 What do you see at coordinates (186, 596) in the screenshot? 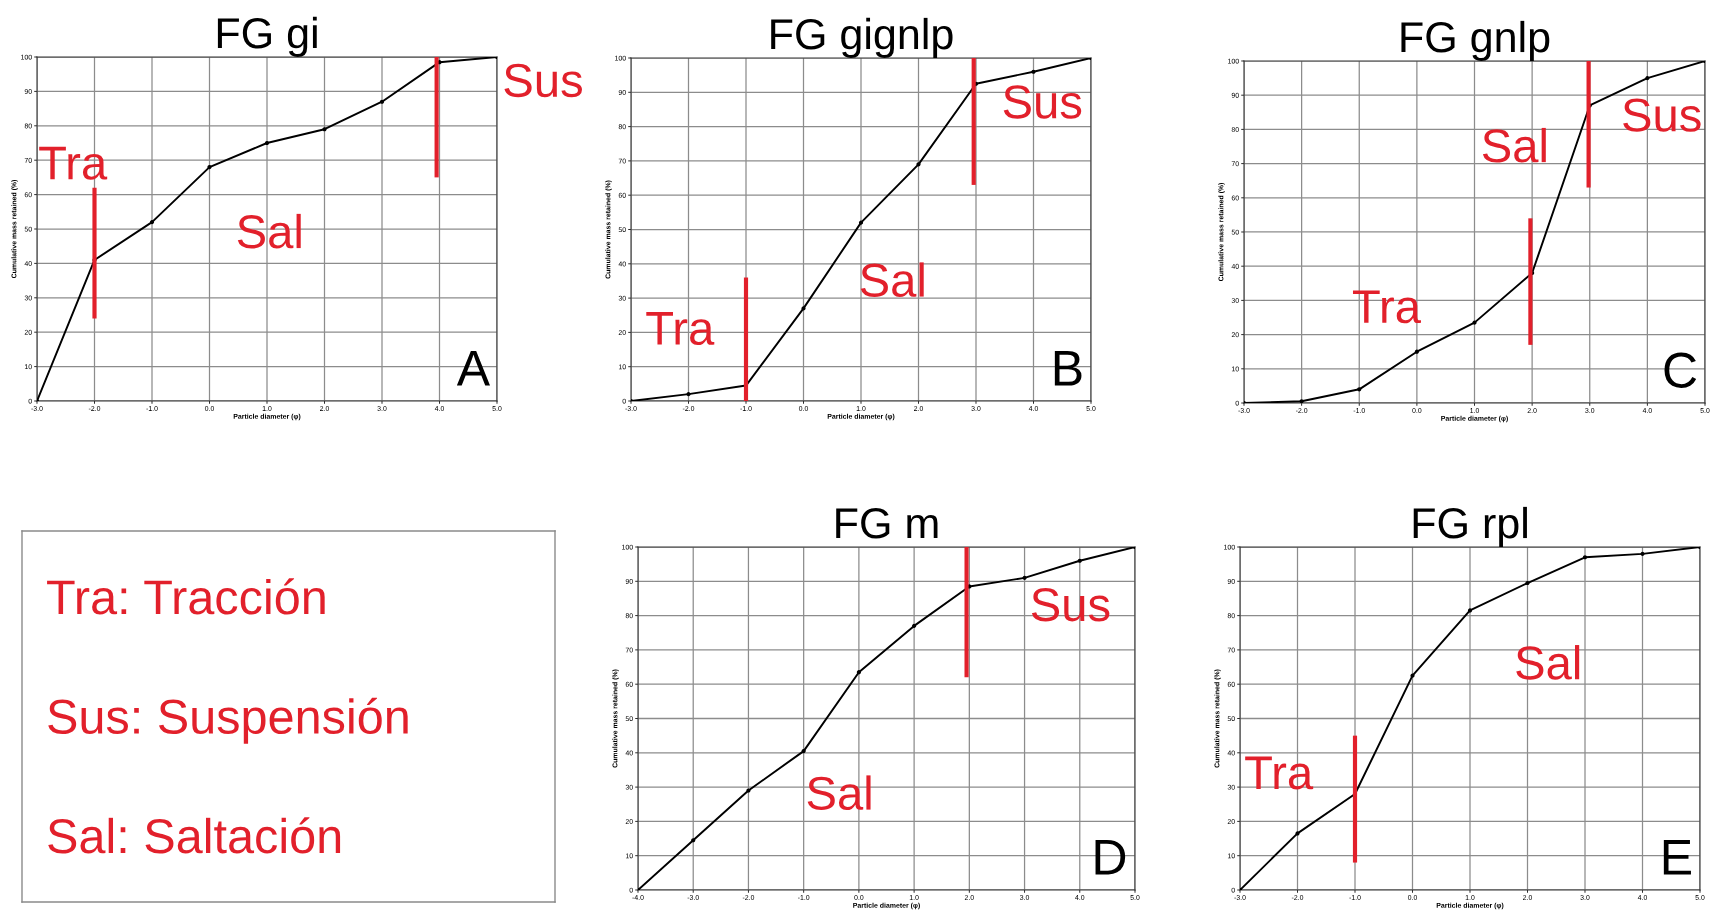
I see `text: Tra: Tracción` at bounding box center [186, 596].